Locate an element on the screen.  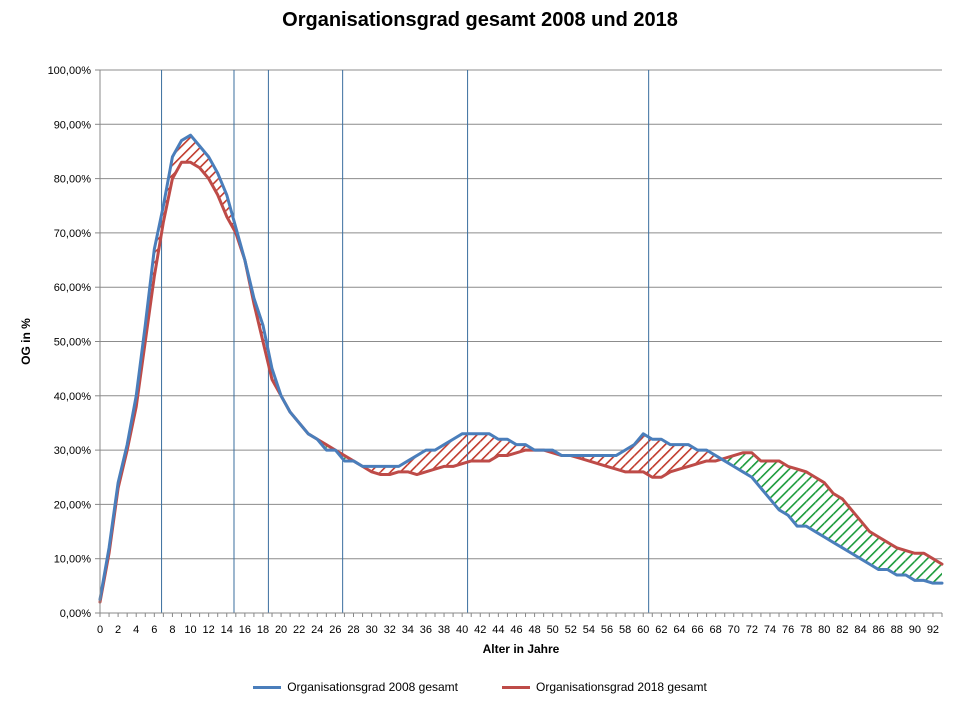
x-tick-label: 84 is located at coordinates (860, 630).